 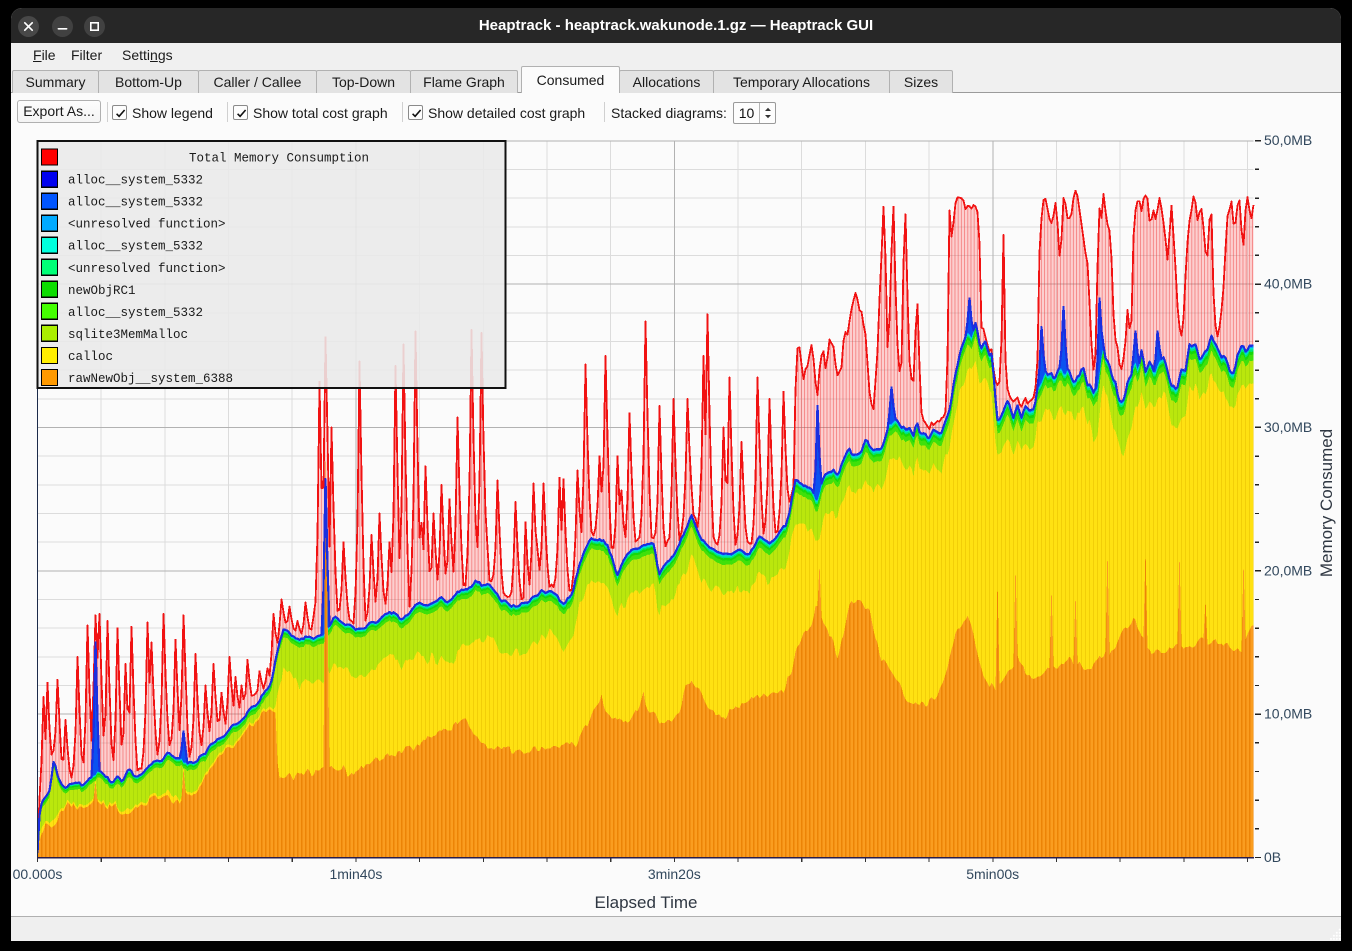 I want to click on svg-text: sqlite3MemMalloc, so click(x=128, y=335).